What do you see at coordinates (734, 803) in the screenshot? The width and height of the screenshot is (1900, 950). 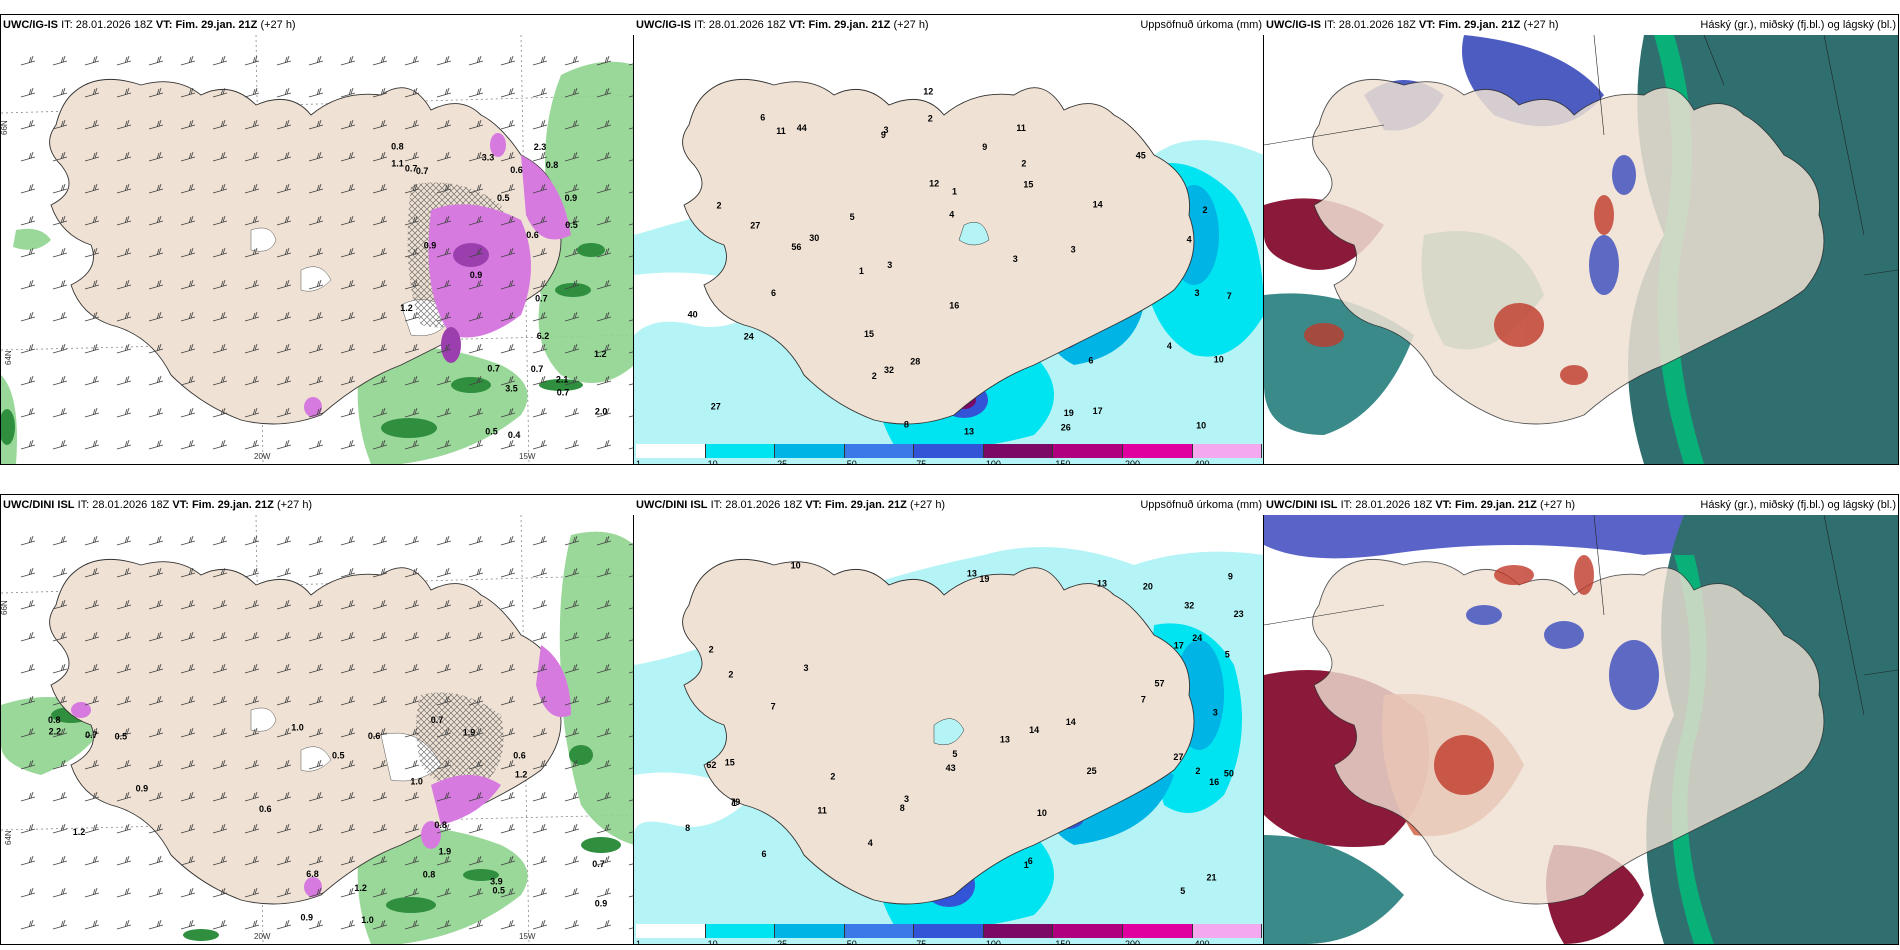 I see `value-label: 1` at bounding box center [734, 803].